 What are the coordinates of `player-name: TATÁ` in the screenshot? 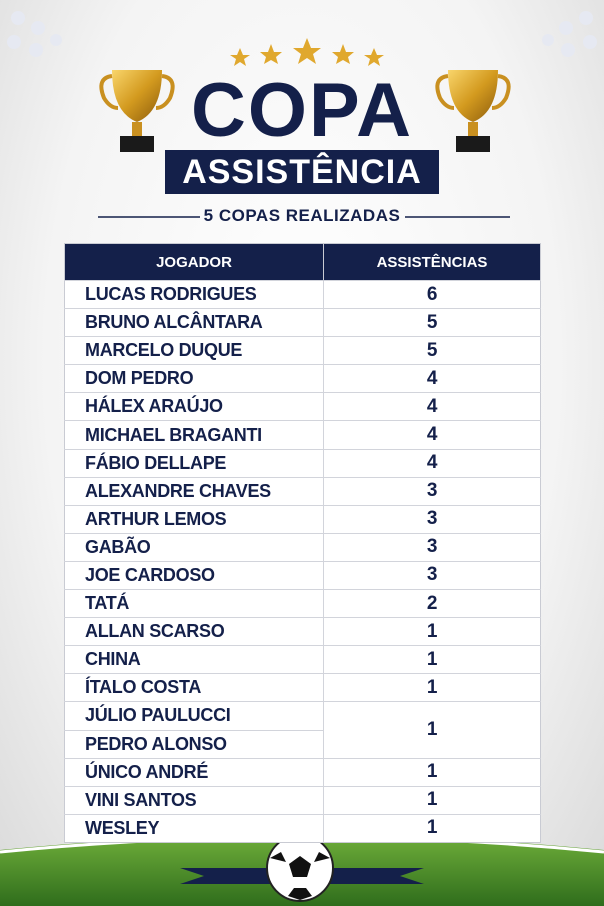 It's located at (194, 603).